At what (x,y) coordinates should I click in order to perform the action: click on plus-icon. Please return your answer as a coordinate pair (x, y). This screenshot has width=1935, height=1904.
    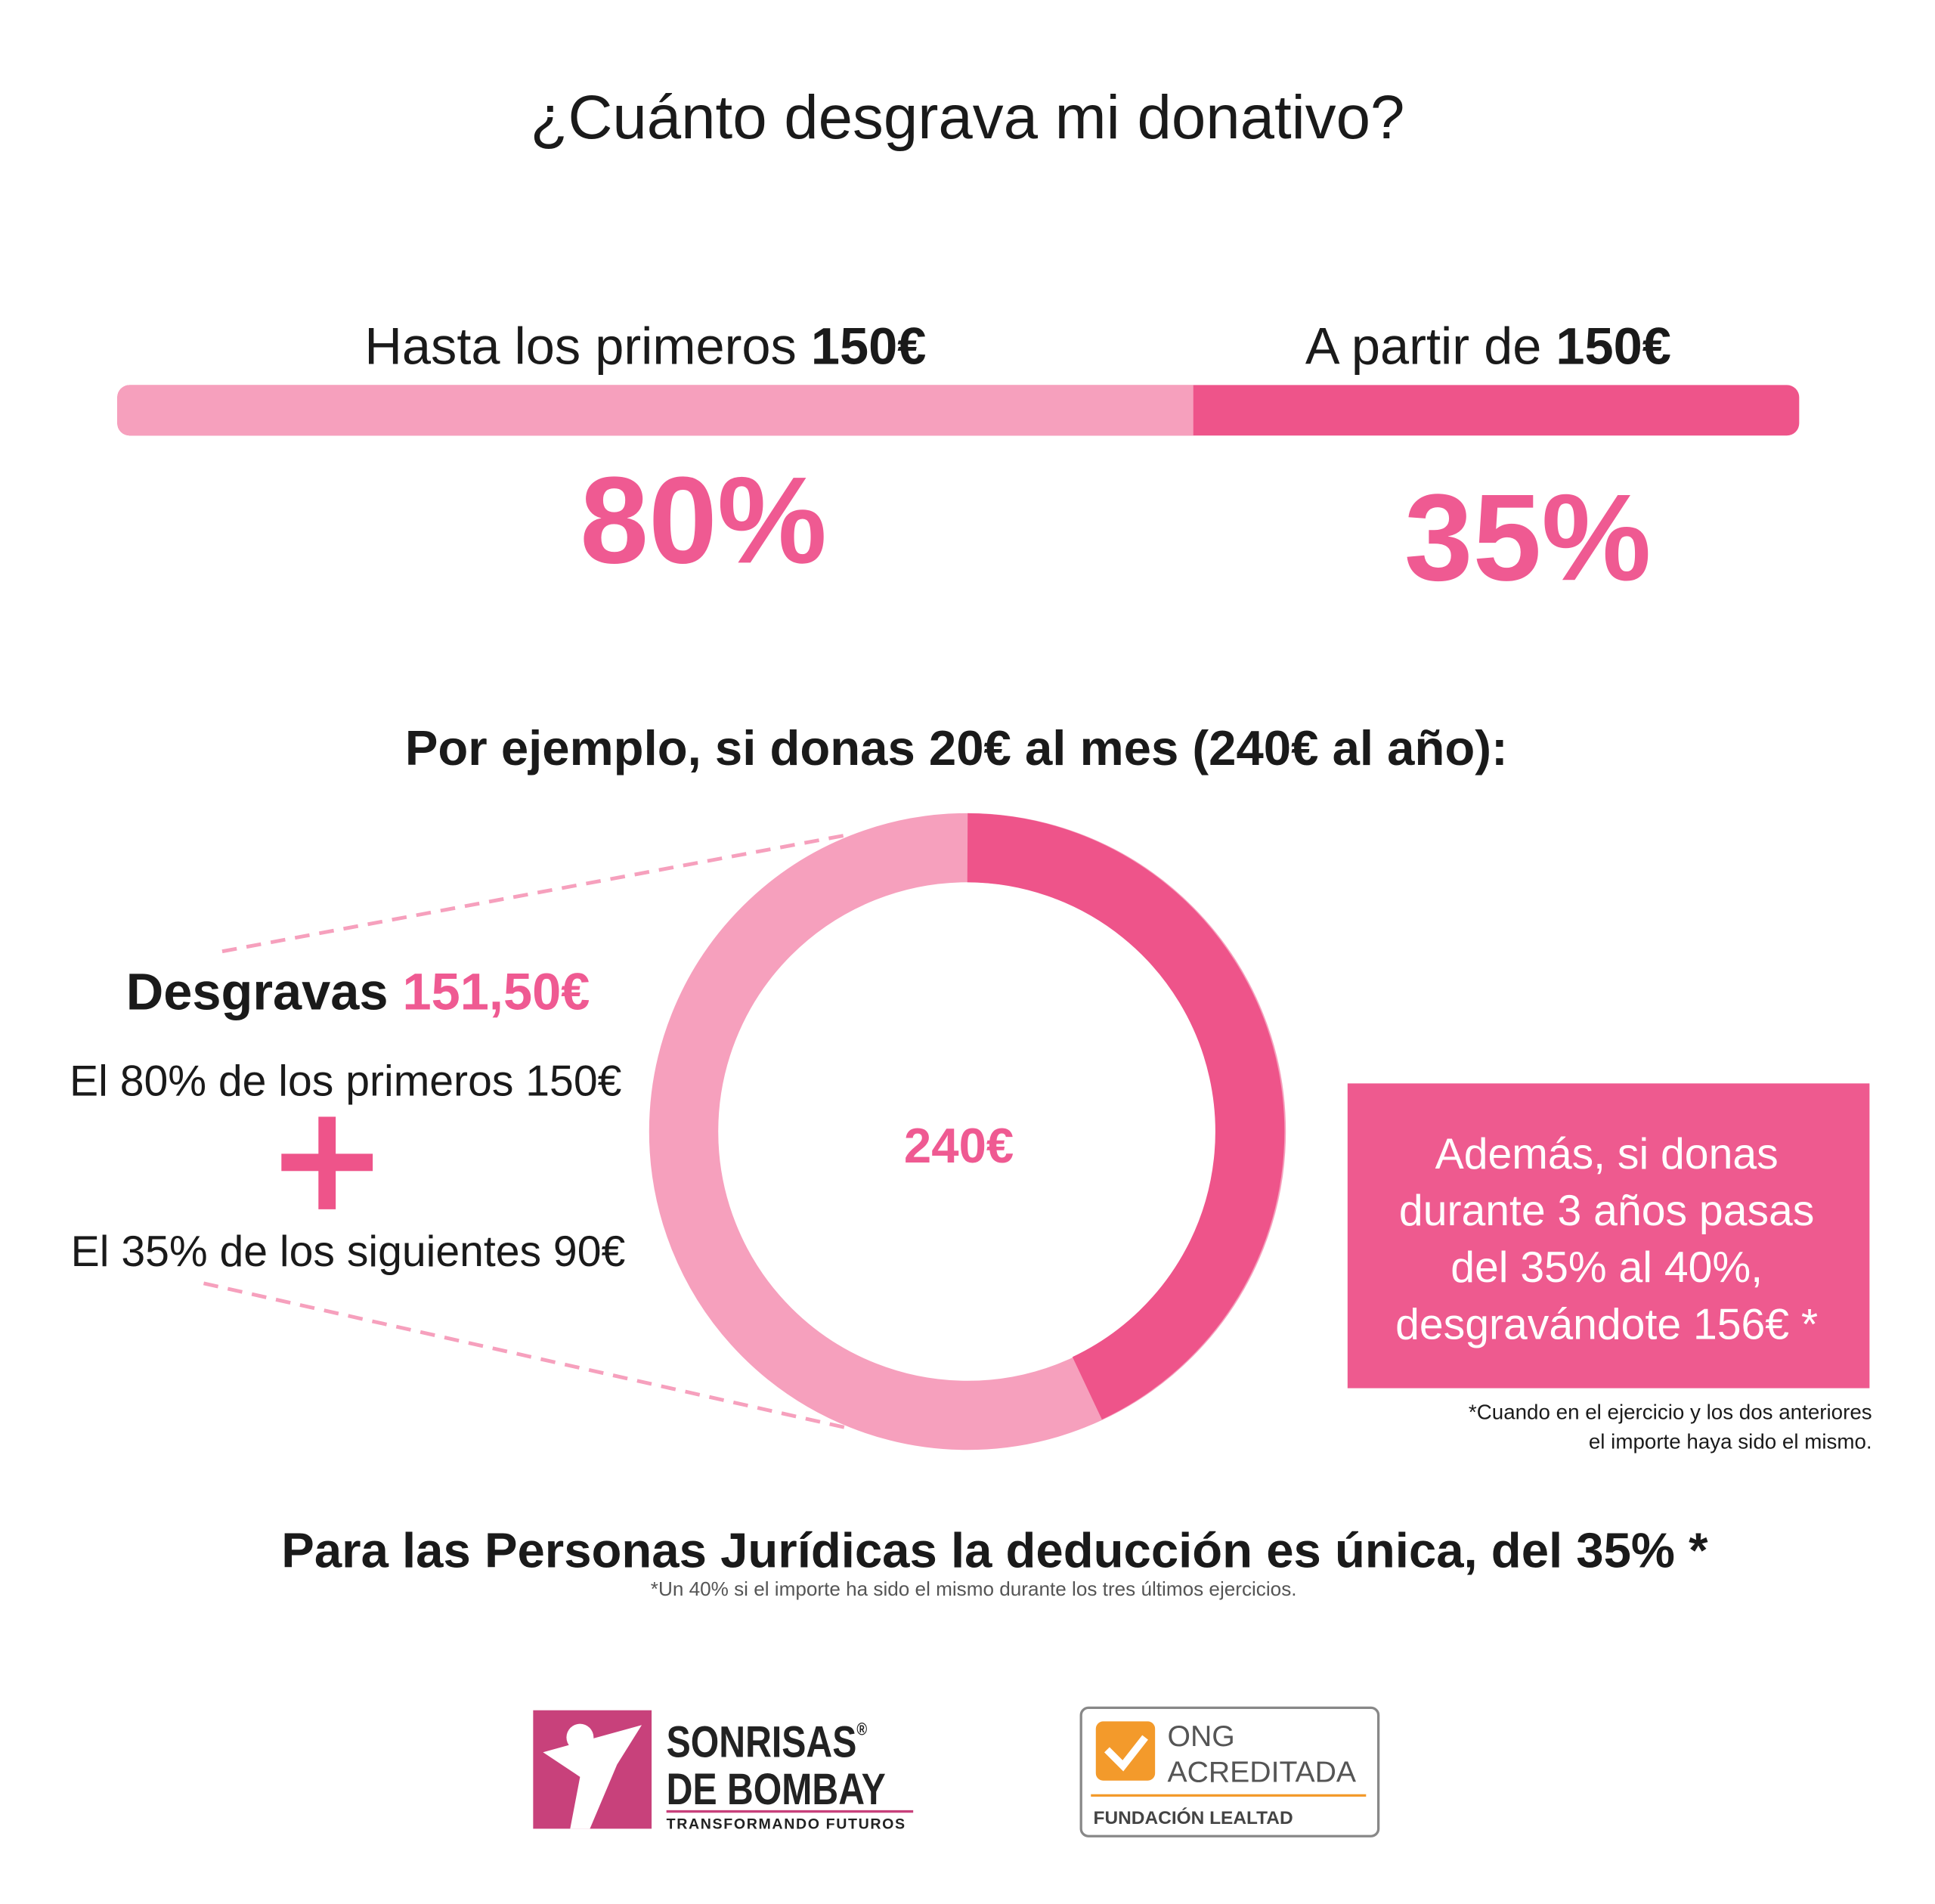
    Looking at the image, I should click on (327, 1162).